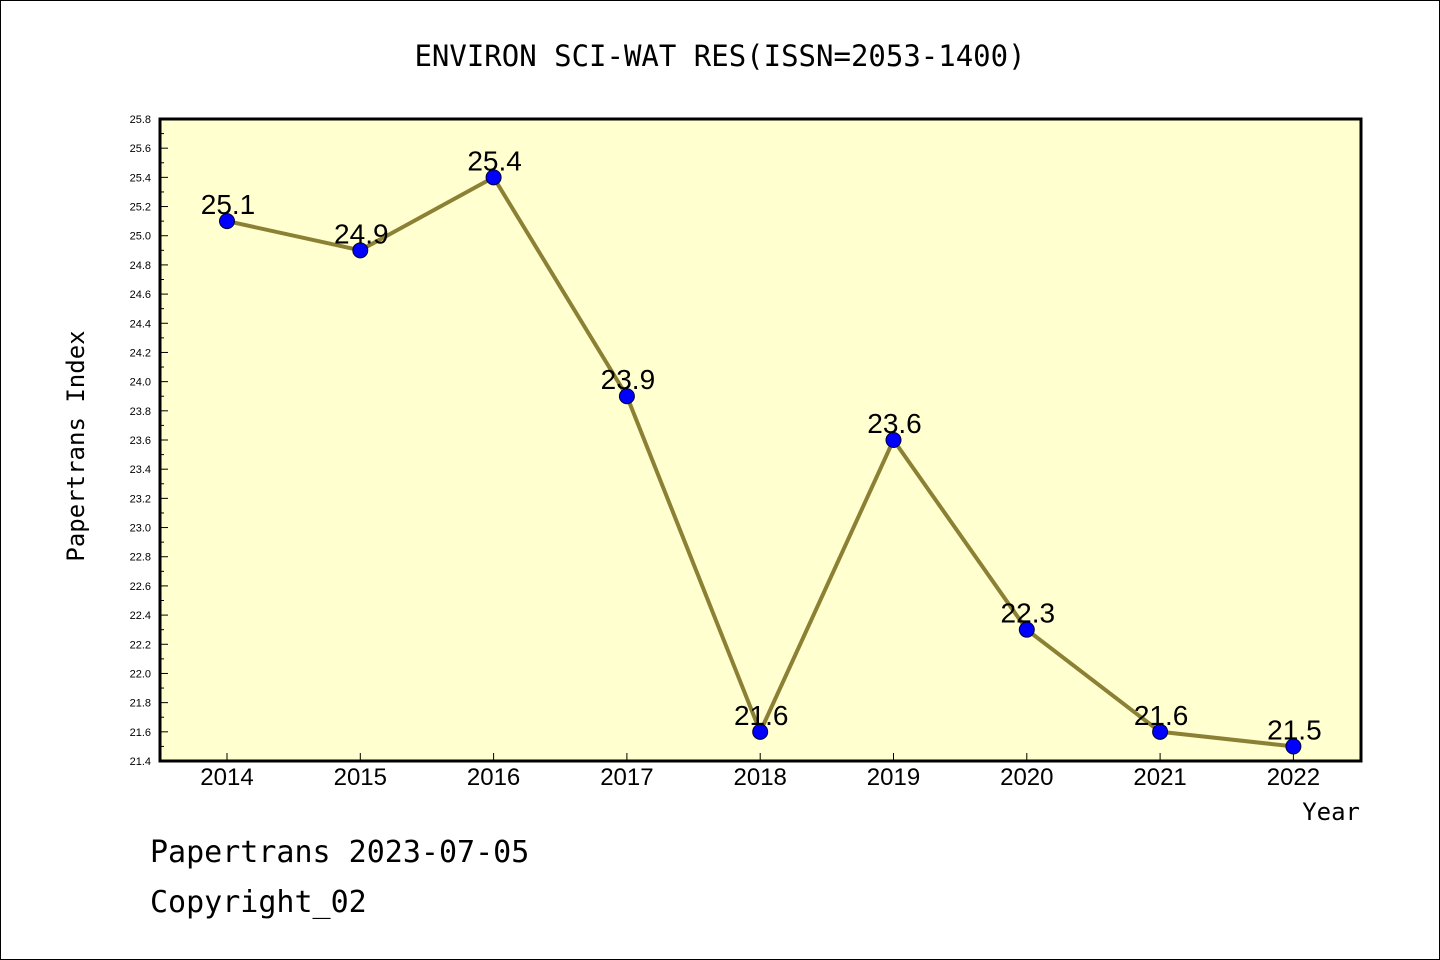 The height and width of the screenshot is (960, 1440). What do you see at coordinates (226, 777) in the screenshot?
I see `x-tick-label: 2014` at bounding box center [226, 777].